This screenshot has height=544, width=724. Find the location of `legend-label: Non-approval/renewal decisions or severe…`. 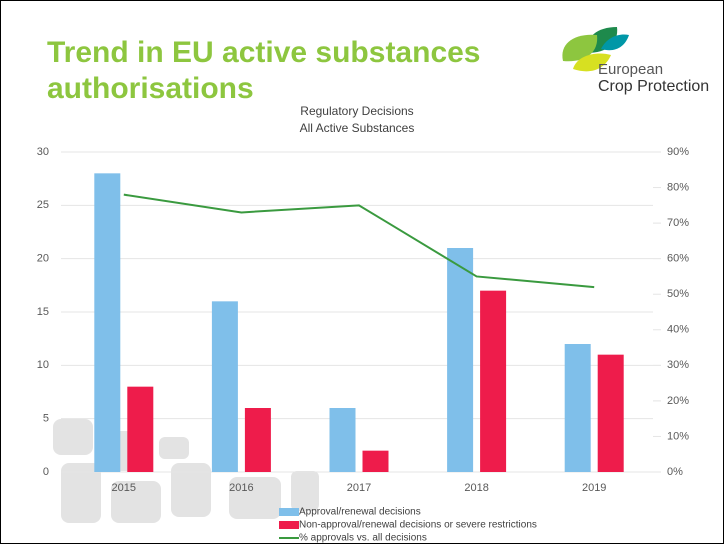

legend-label: Non-approval/renewal decisions or severe… is located at coordinates (418, 525).